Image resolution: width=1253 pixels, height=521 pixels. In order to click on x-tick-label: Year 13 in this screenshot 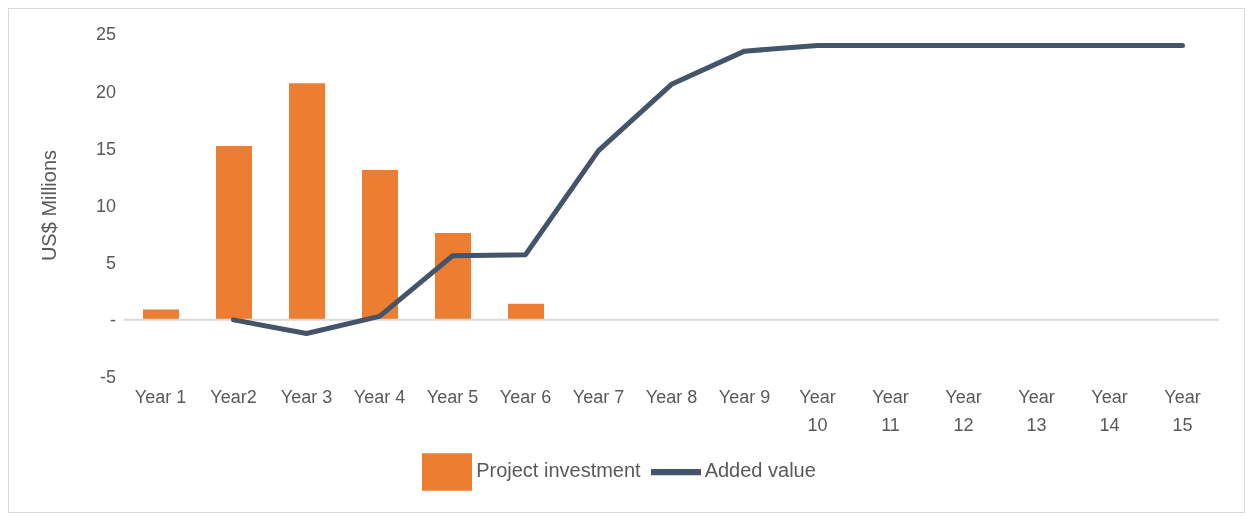, I will do `click(1036, 411)`.